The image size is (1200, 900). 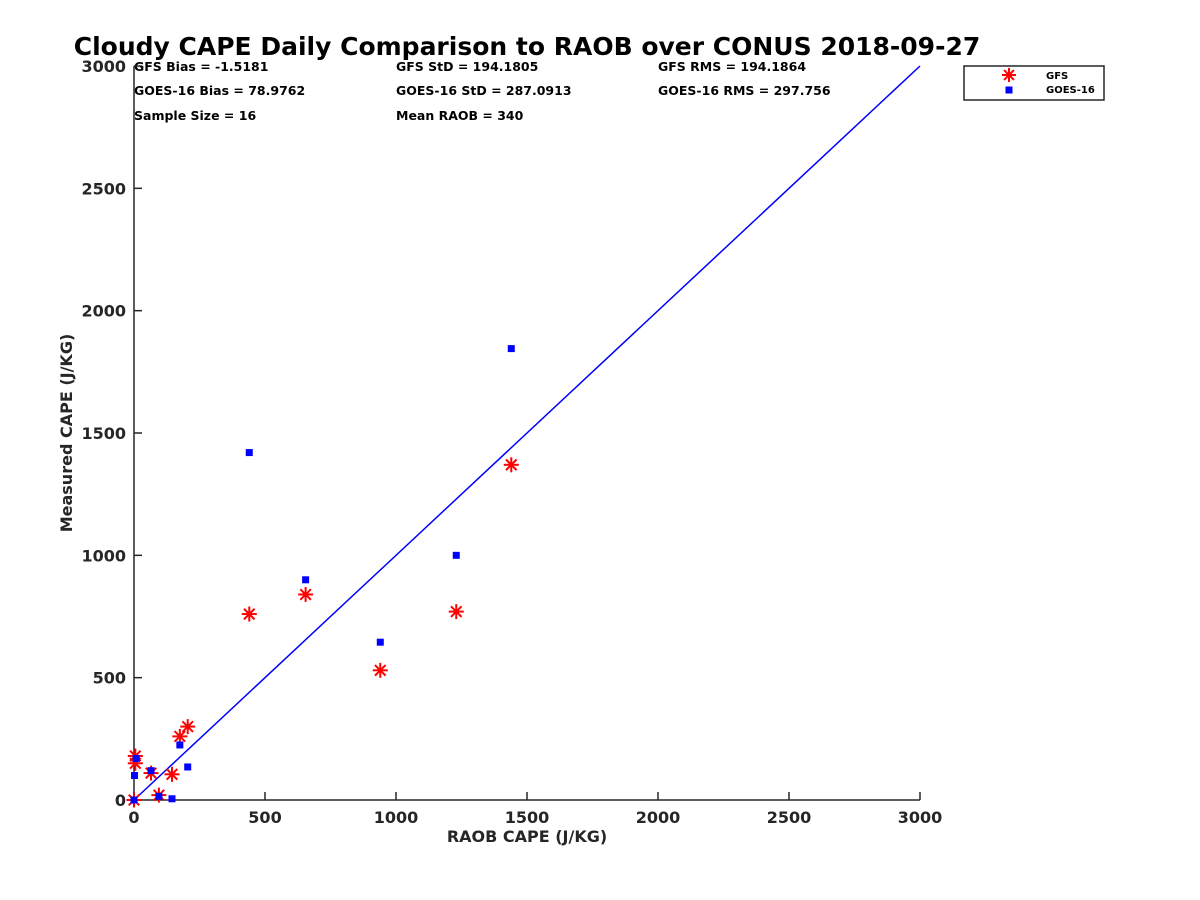 I want to click on stat-goes-bias: GOES-16 Bias = 78.9762, so click(x=219, y=90).